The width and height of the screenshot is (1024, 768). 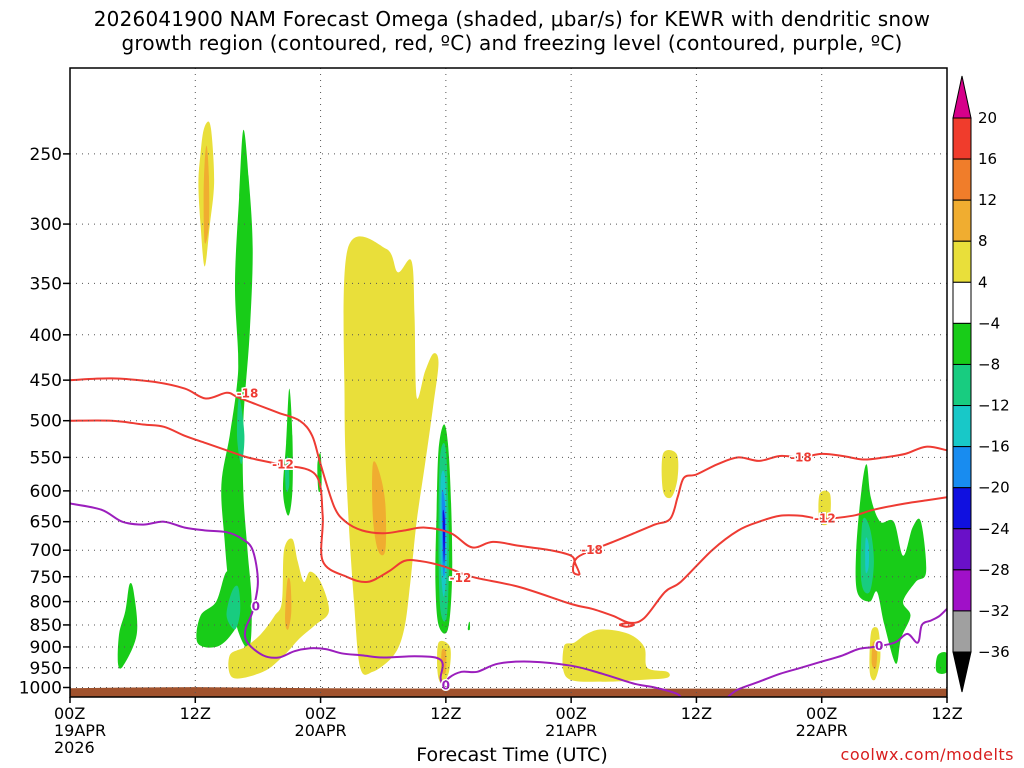 What do you see at coordinates (46, 603) in the screenshot?
I see `y-tick-label: 800` at bounding box center [46, 603].